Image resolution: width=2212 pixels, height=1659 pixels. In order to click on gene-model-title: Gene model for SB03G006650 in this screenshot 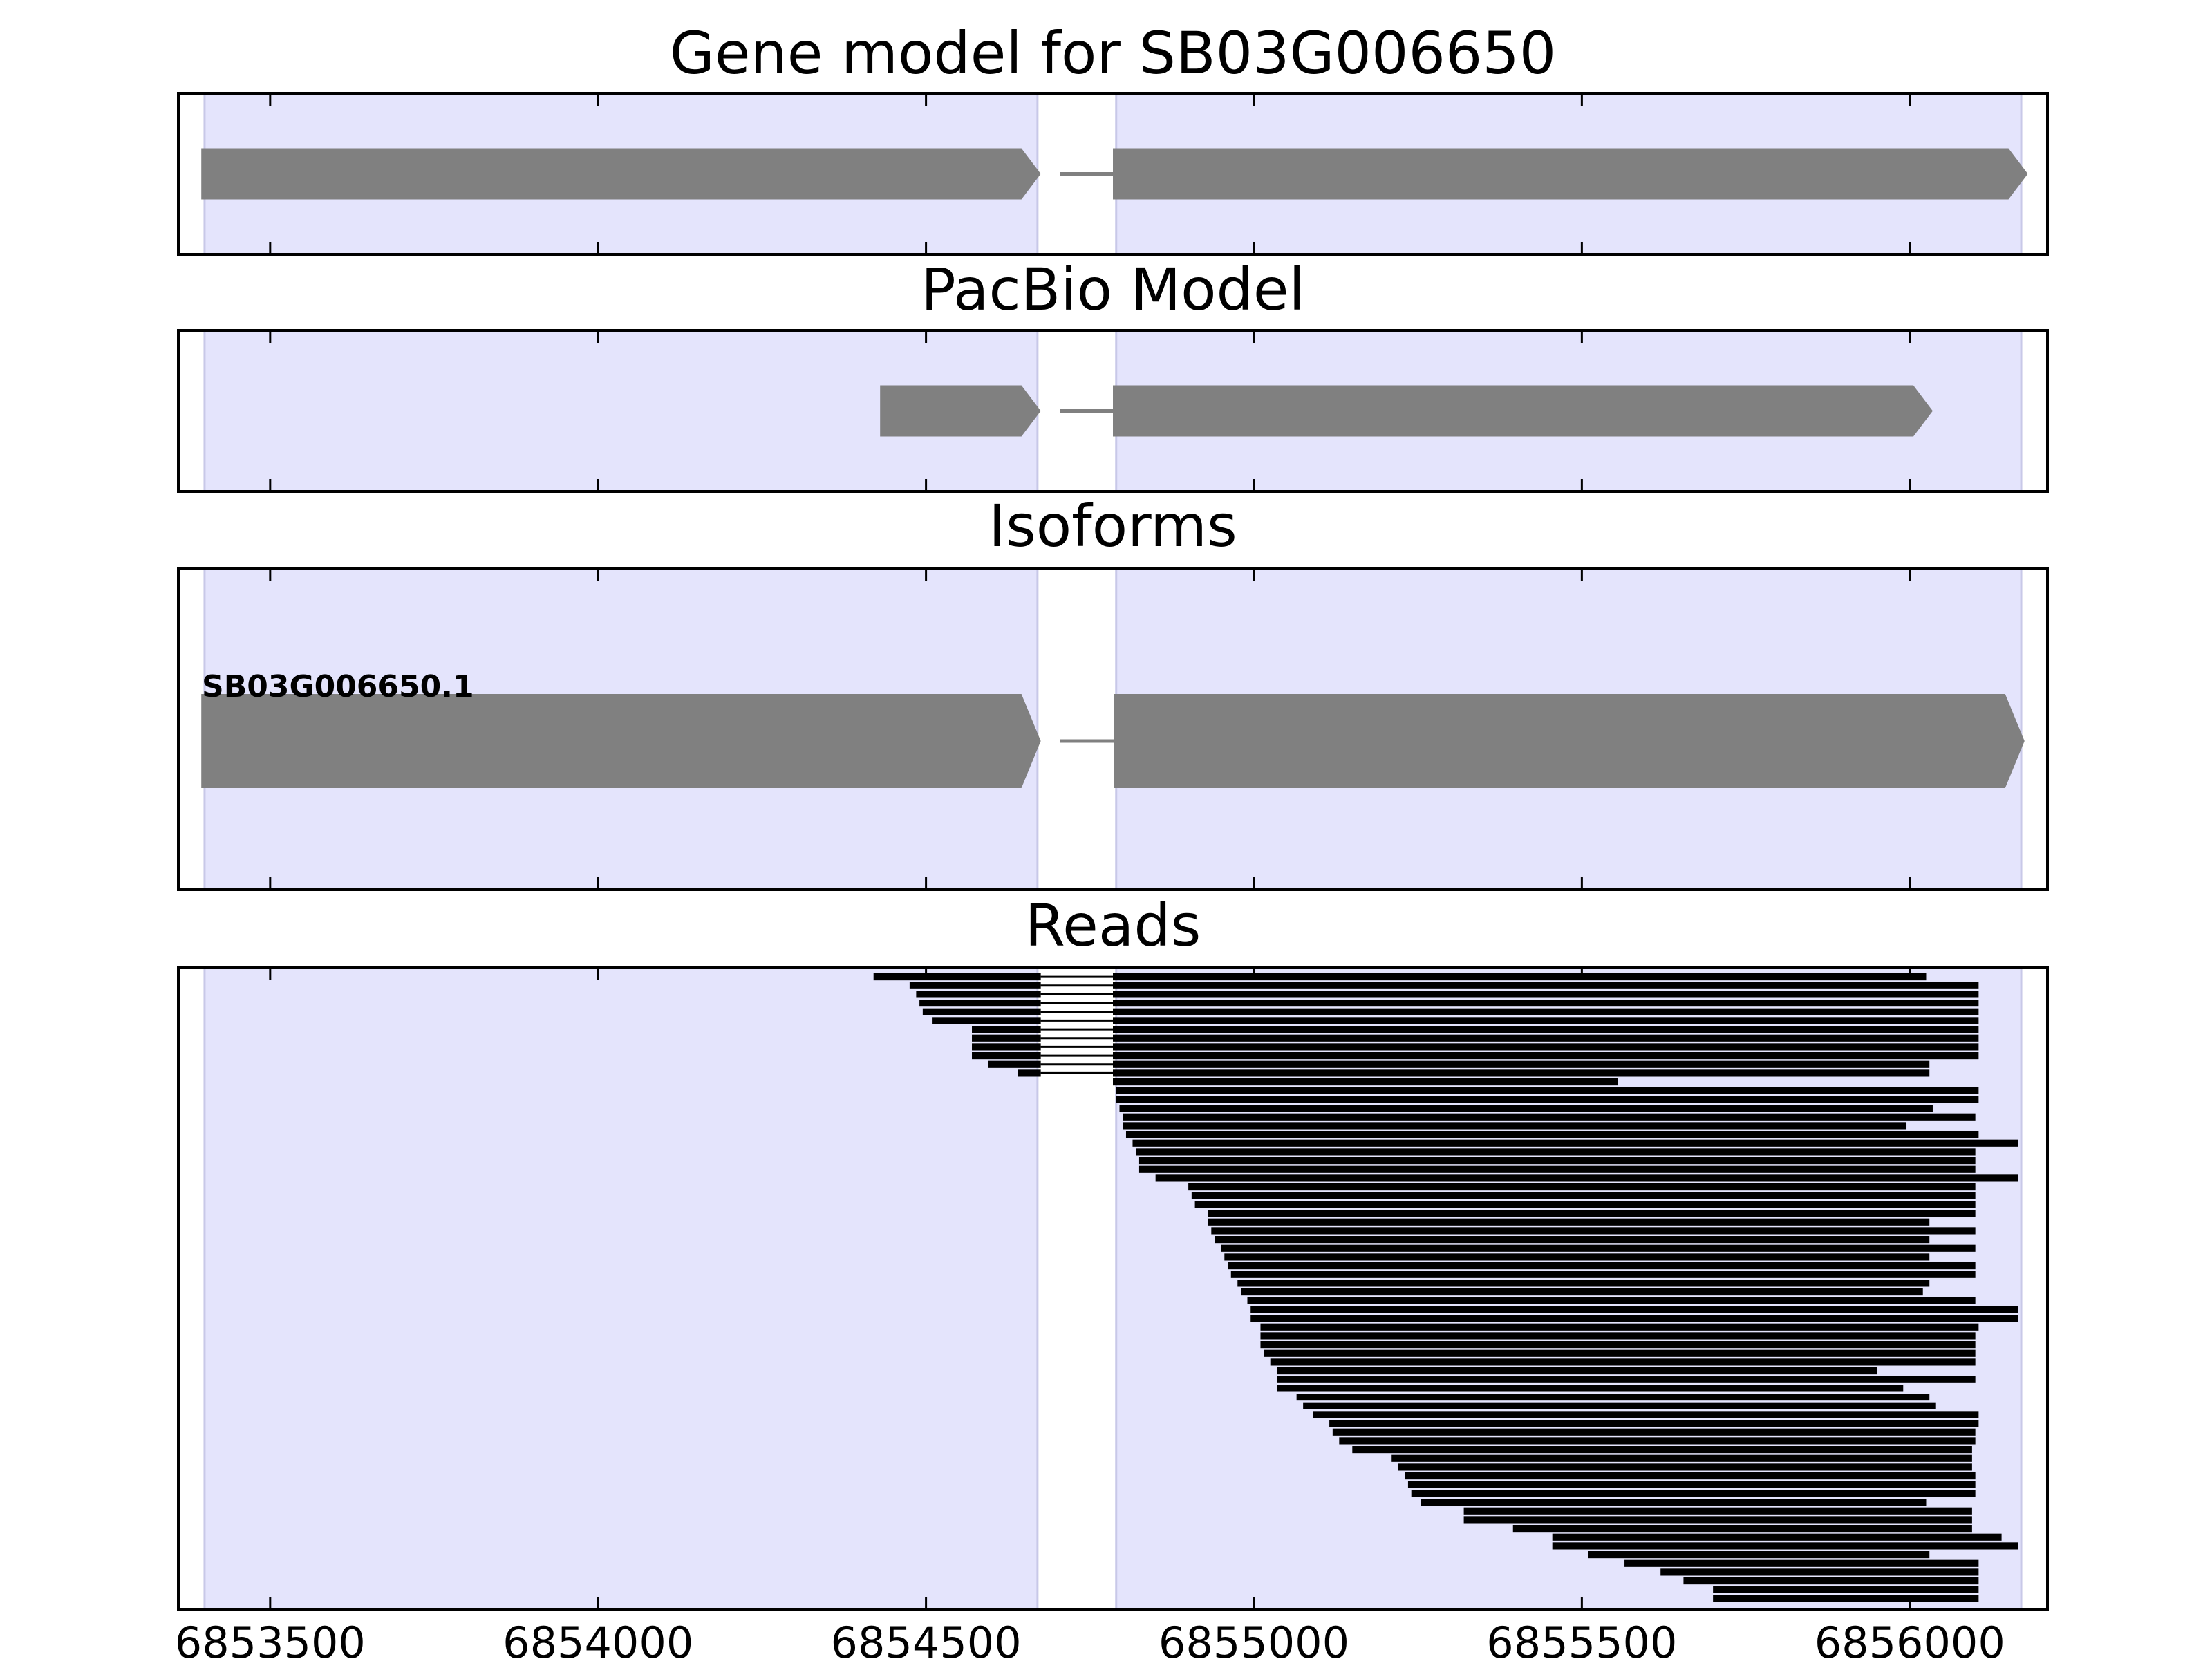, I will do `click(1113, 53)`.